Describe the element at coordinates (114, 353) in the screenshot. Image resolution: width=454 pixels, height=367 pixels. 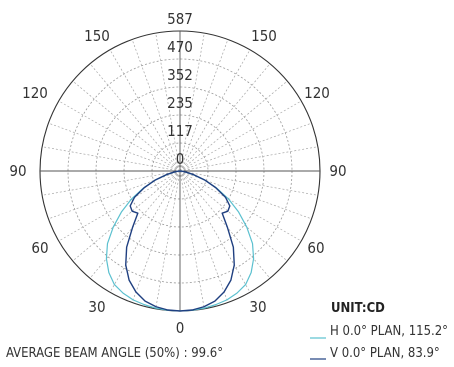
I see `beam-angle-annotation: AVERAGE BEAM ANGLE (50%) : 99.6°` at that location.